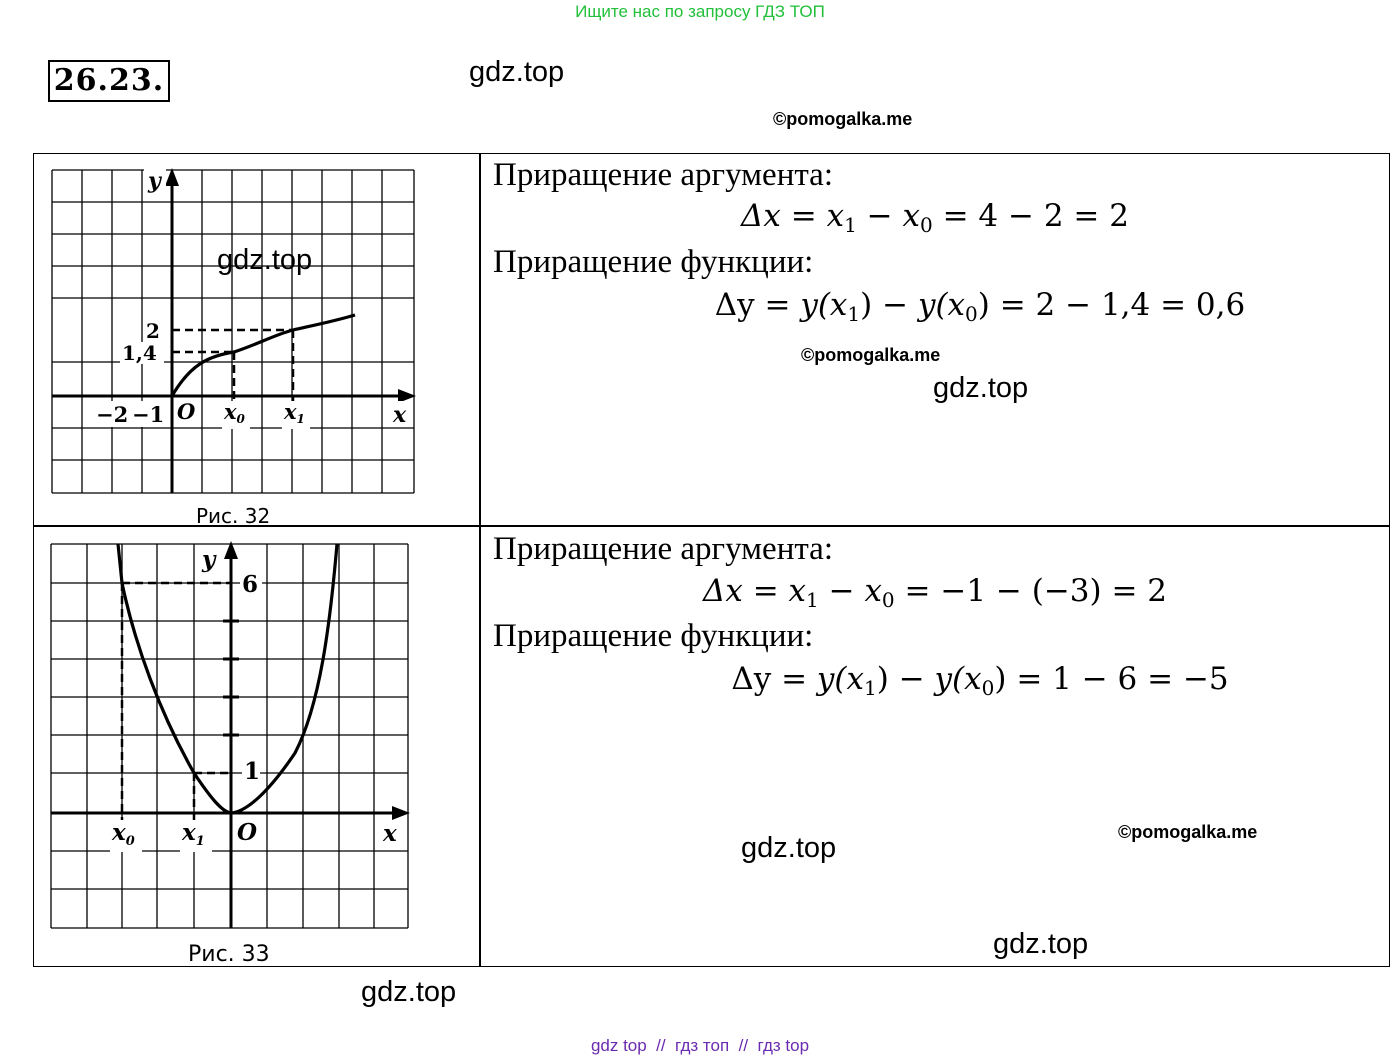 This screenshot has height=1061, width=1400. What do you see at coordinates (407, 396) in the screenshot?
I see `figure-32-x-arrow` at bounding box center [407, 396].